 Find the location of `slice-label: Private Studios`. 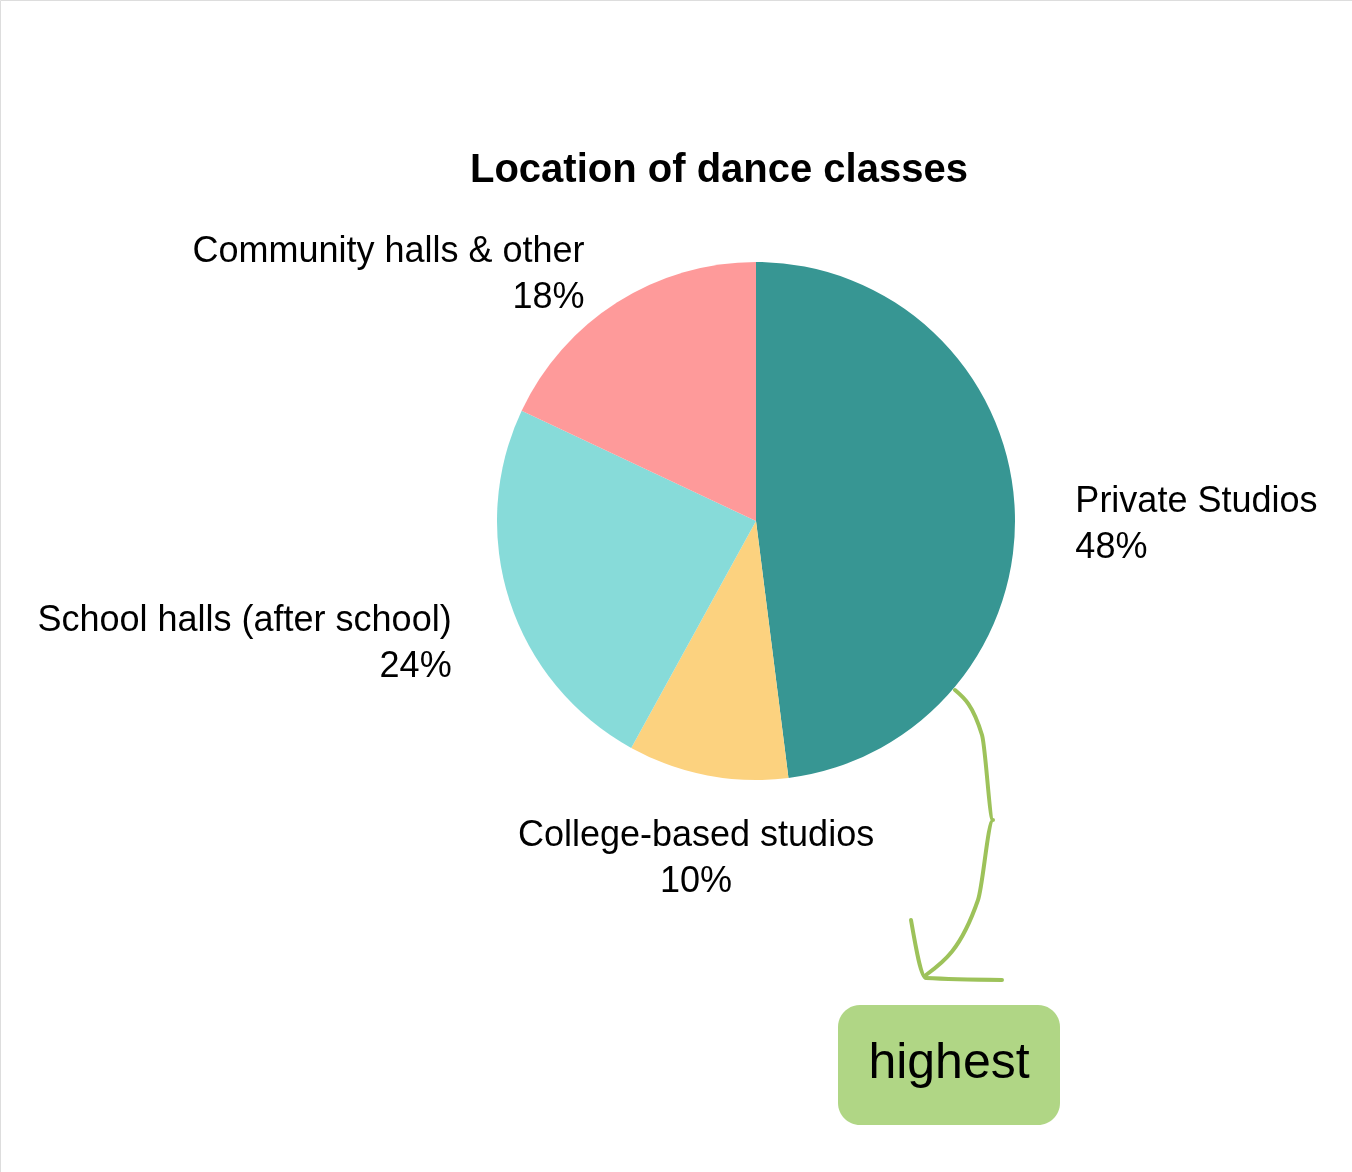

slice-label: Private Studios is located at coordinates (1196, 499).